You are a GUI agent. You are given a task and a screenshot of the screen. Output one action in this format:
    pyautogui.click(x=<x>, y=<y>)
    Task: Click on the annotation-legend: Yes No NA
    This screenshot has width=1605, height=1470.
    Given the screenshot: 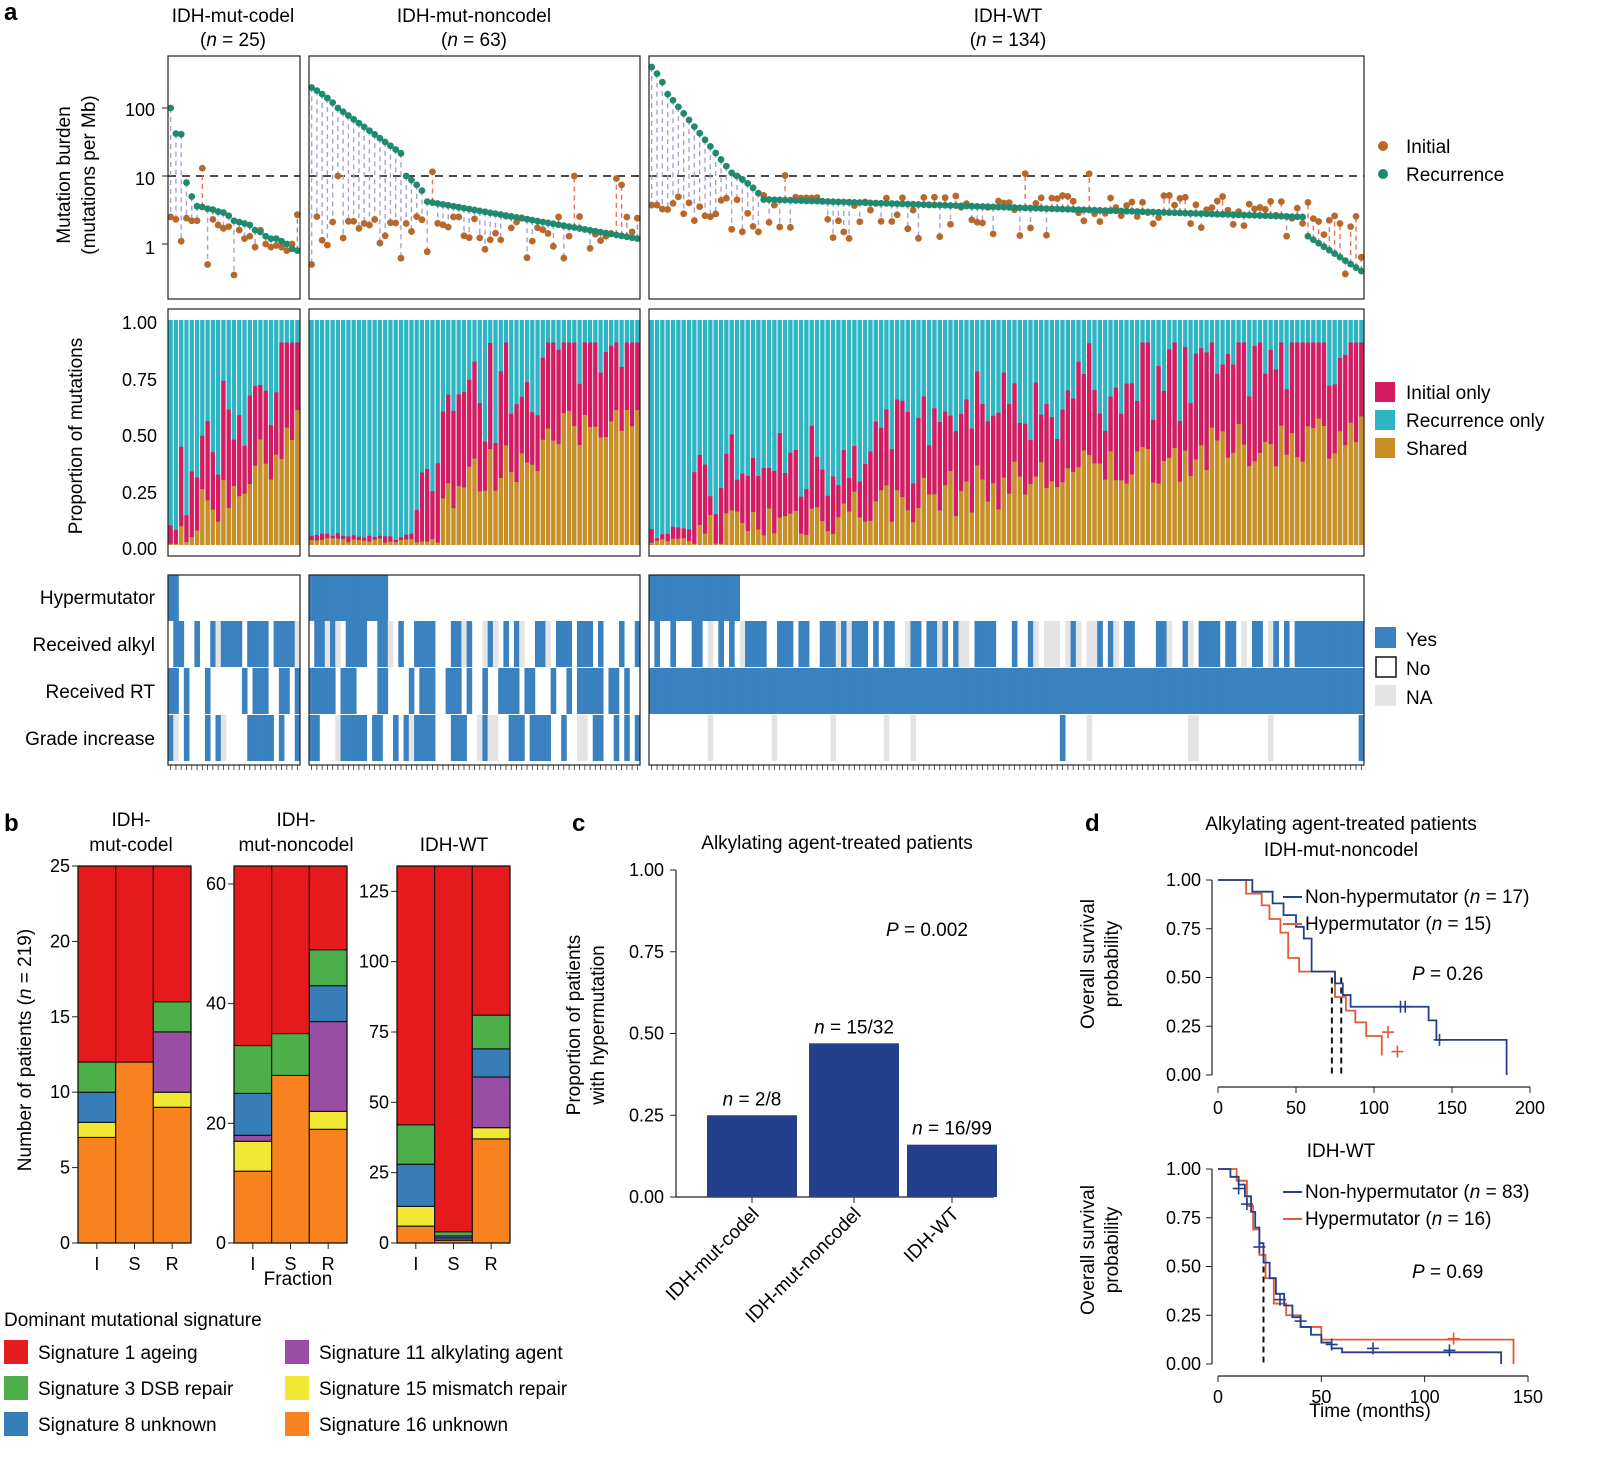 What is the action you would take?
    pyautogui.click(x=1406, y=668)
    